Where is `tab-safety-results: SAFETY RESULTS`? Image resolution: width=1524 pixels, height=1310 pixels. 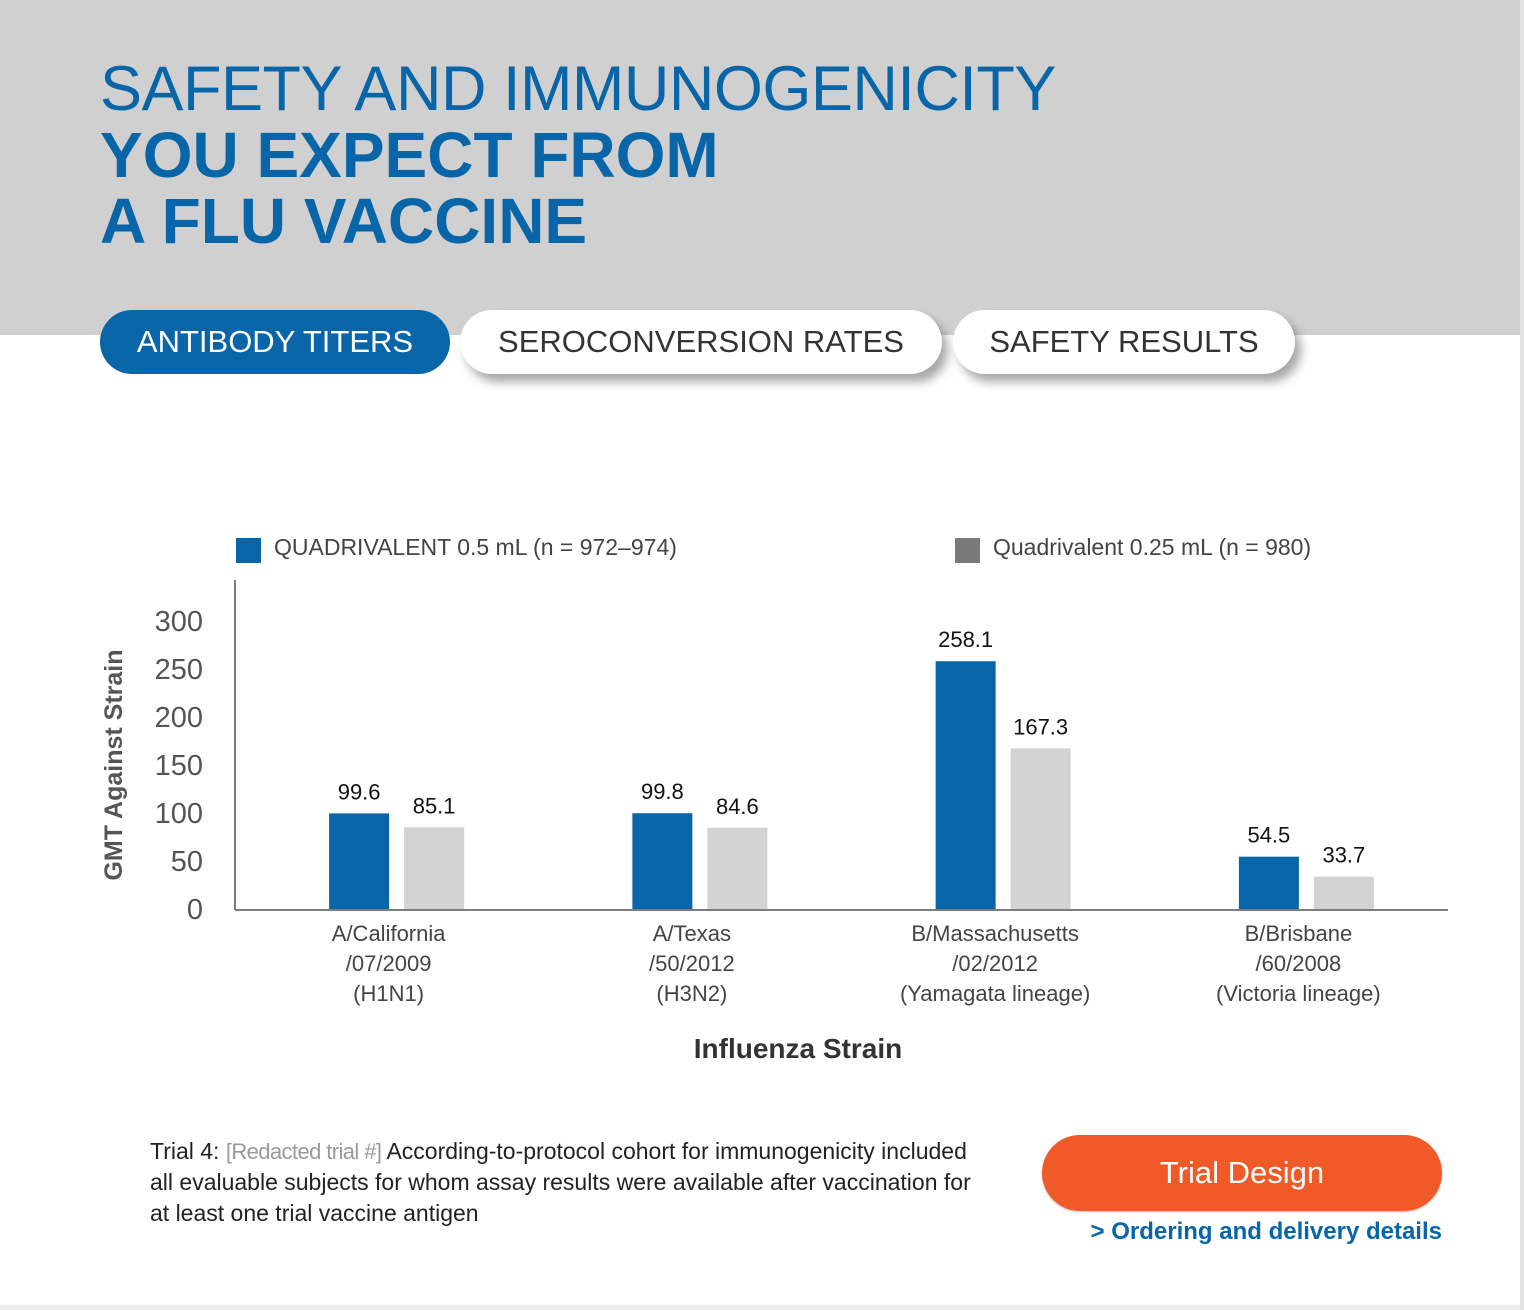 tab-safety-results: SAFETY RESULTS is located at coordinates (1124, 342).